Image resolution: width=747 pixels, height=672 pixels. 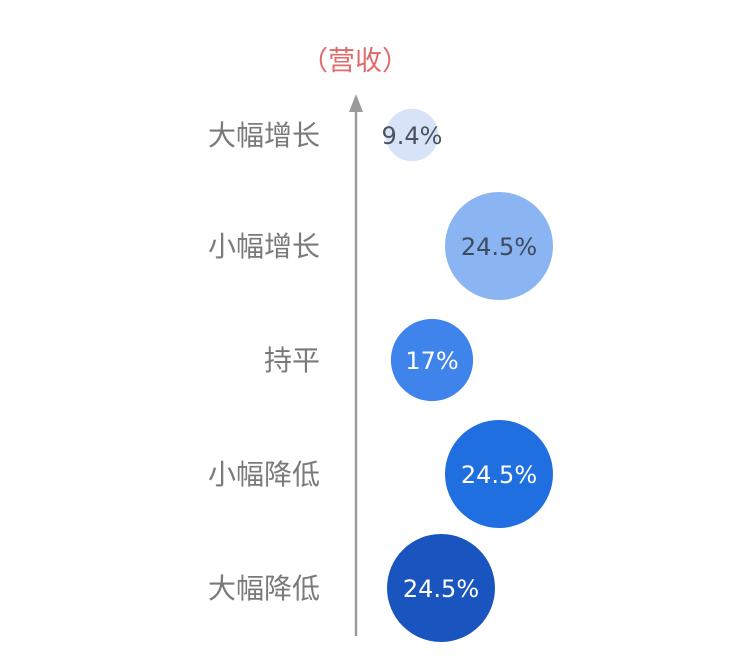 What do you see at coordinates (264, 135) in the screenshot?
I see `category-label: 大幅增长` at bounding box center [264, 135].